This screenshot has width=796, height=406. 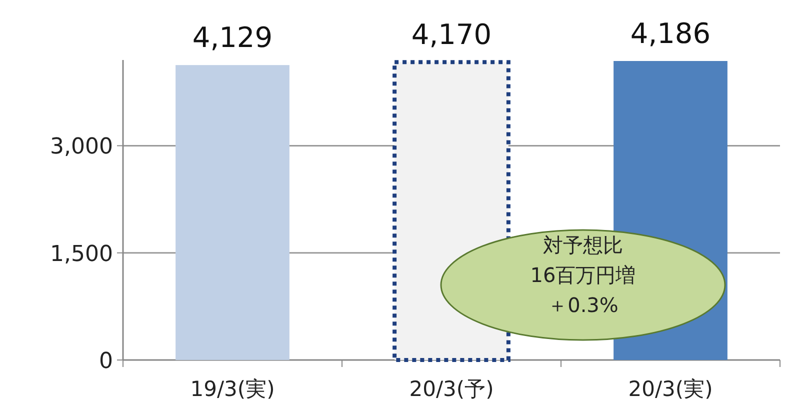 I want to click on x-tick-label: 20/3(予), so click(x=451, y=389).